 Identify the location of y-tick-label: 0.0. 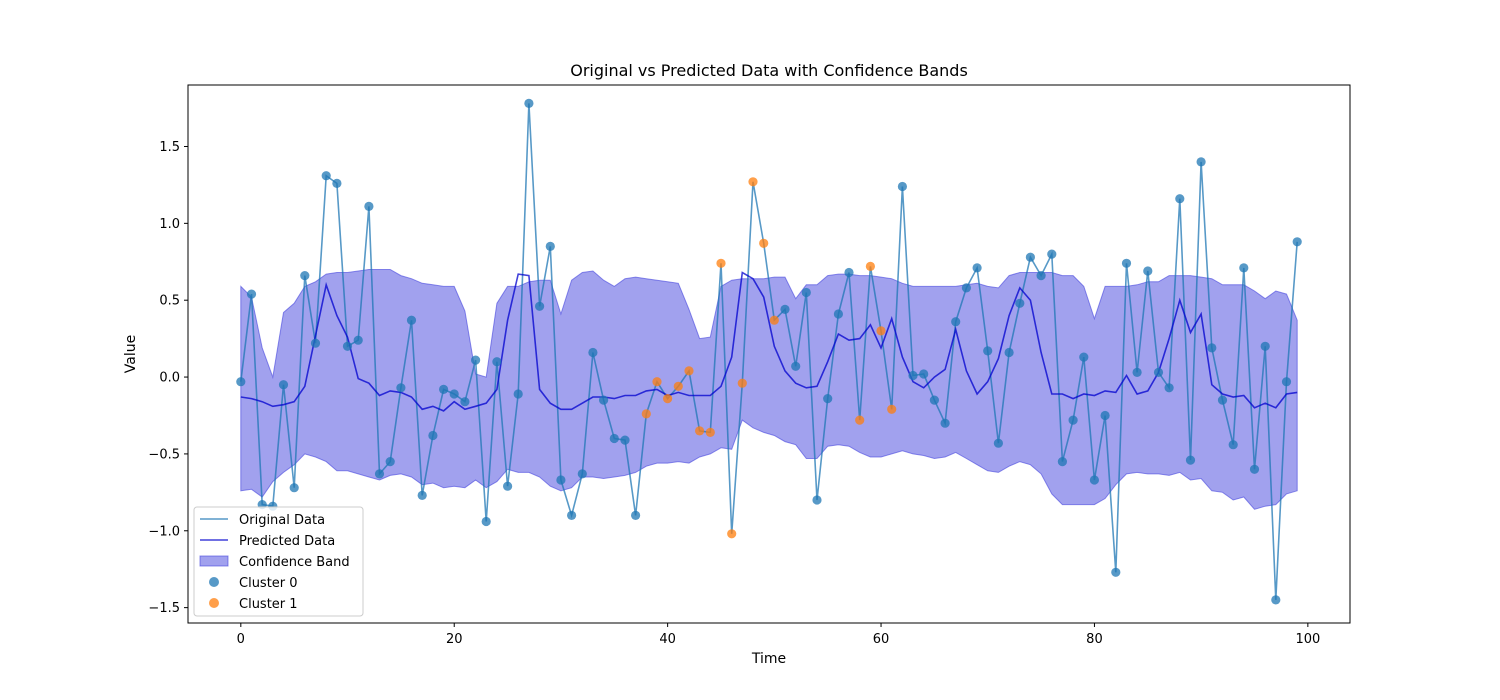
(169, 378).